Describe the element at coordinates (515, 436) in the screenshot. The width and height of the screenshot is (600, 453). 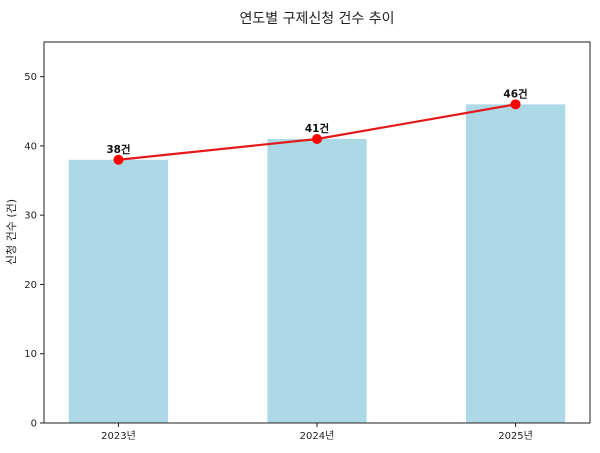
I see `x-tick-label-2: 2025년` at that location.